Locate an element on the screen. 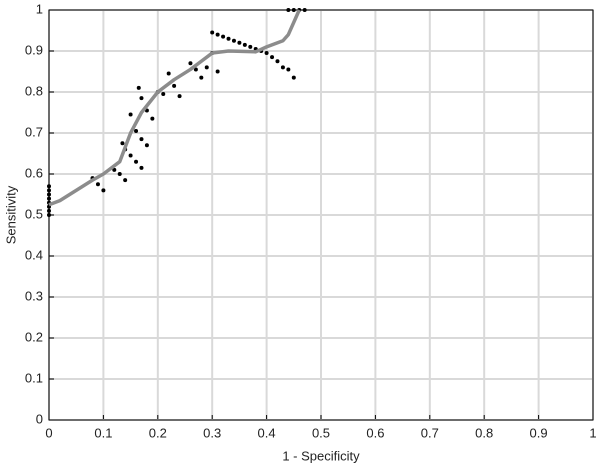  y-tick-label: 0.8 is located at coordinates (34, 90).